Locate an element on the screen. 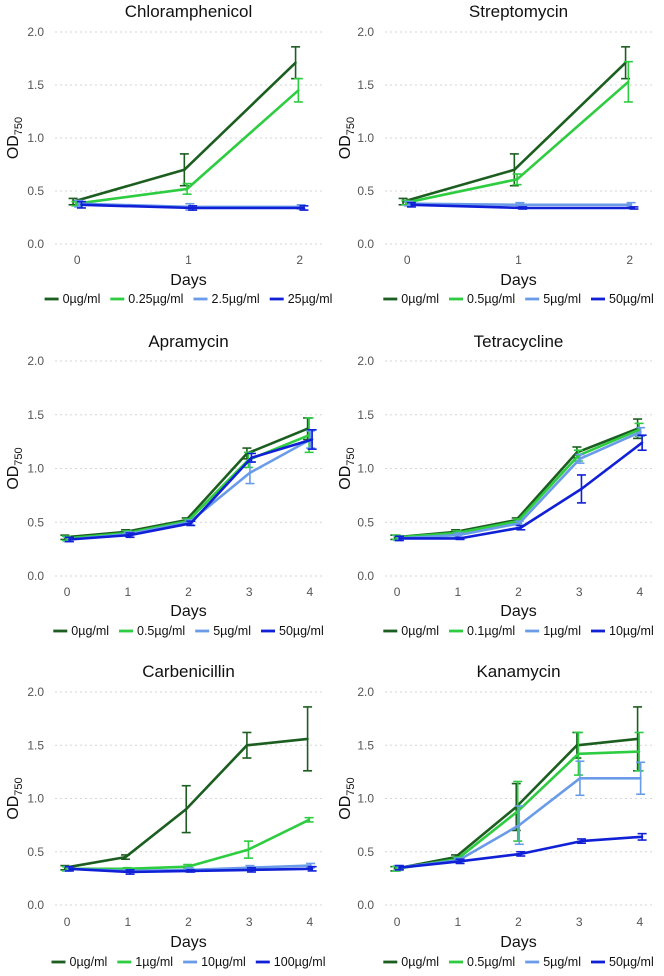  legend-item: 0.25µg/ml is located at coordinates (146, 299).